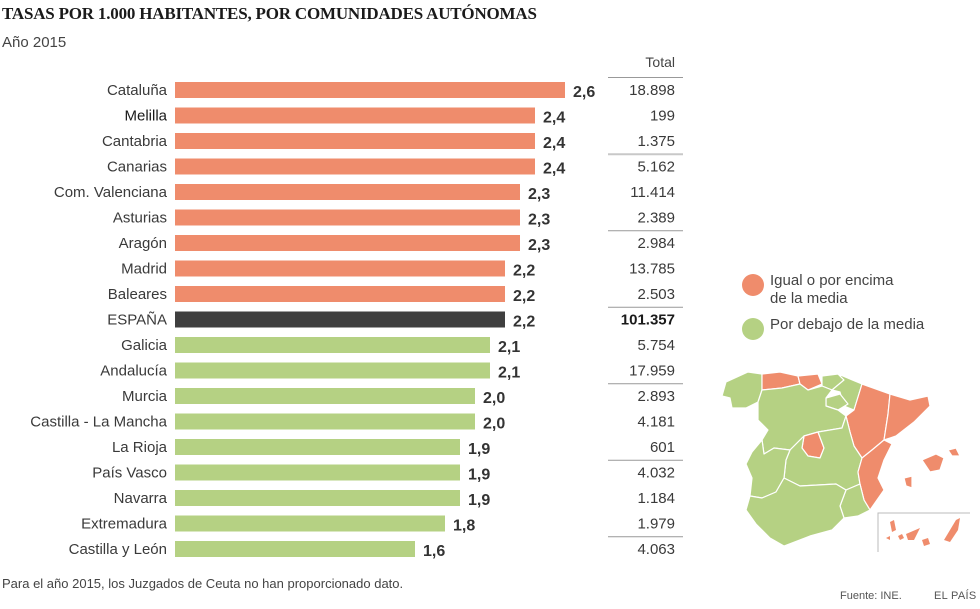 The height and width of the screenshot is (609, 980). I want to click on category-label: Cataluña, so click(137, 90).